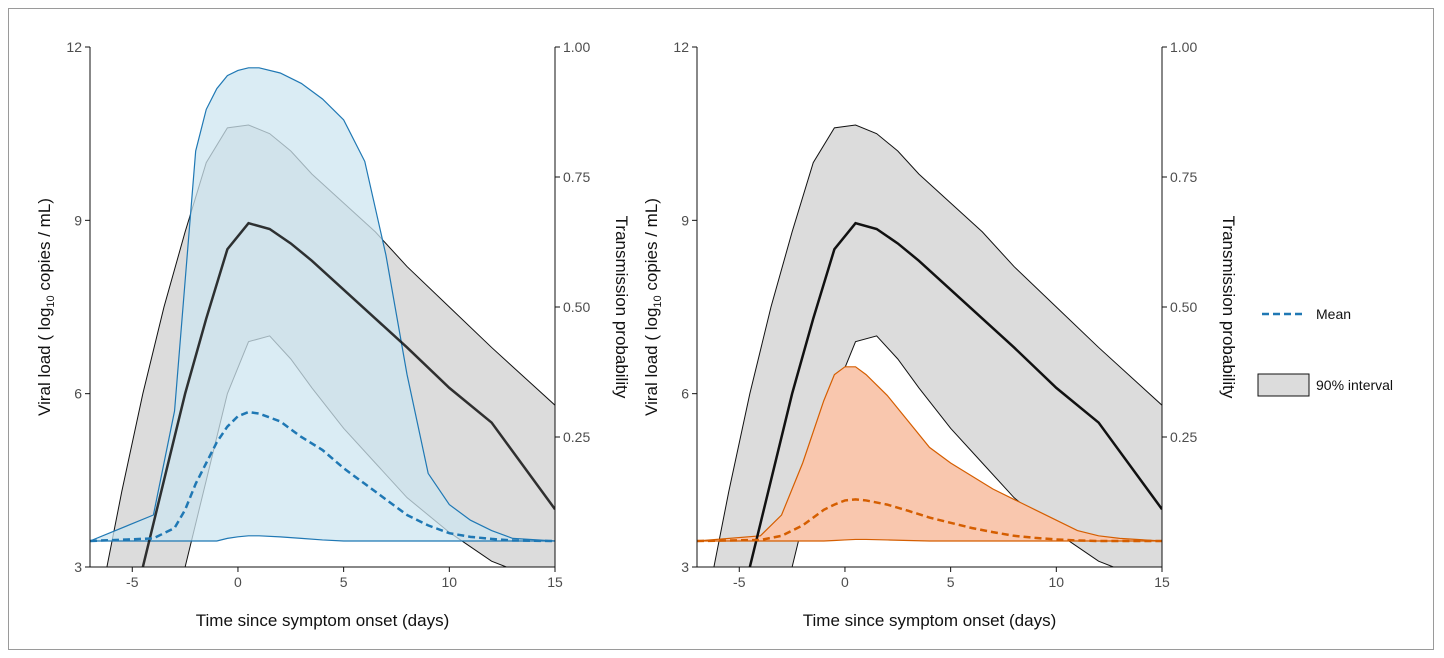 The height and width of the screenshot is (658, 1444). Describe the element at coordinates (1354, 385) in the screenshot. I see `legend-interval-label: 90% interval` at that location.